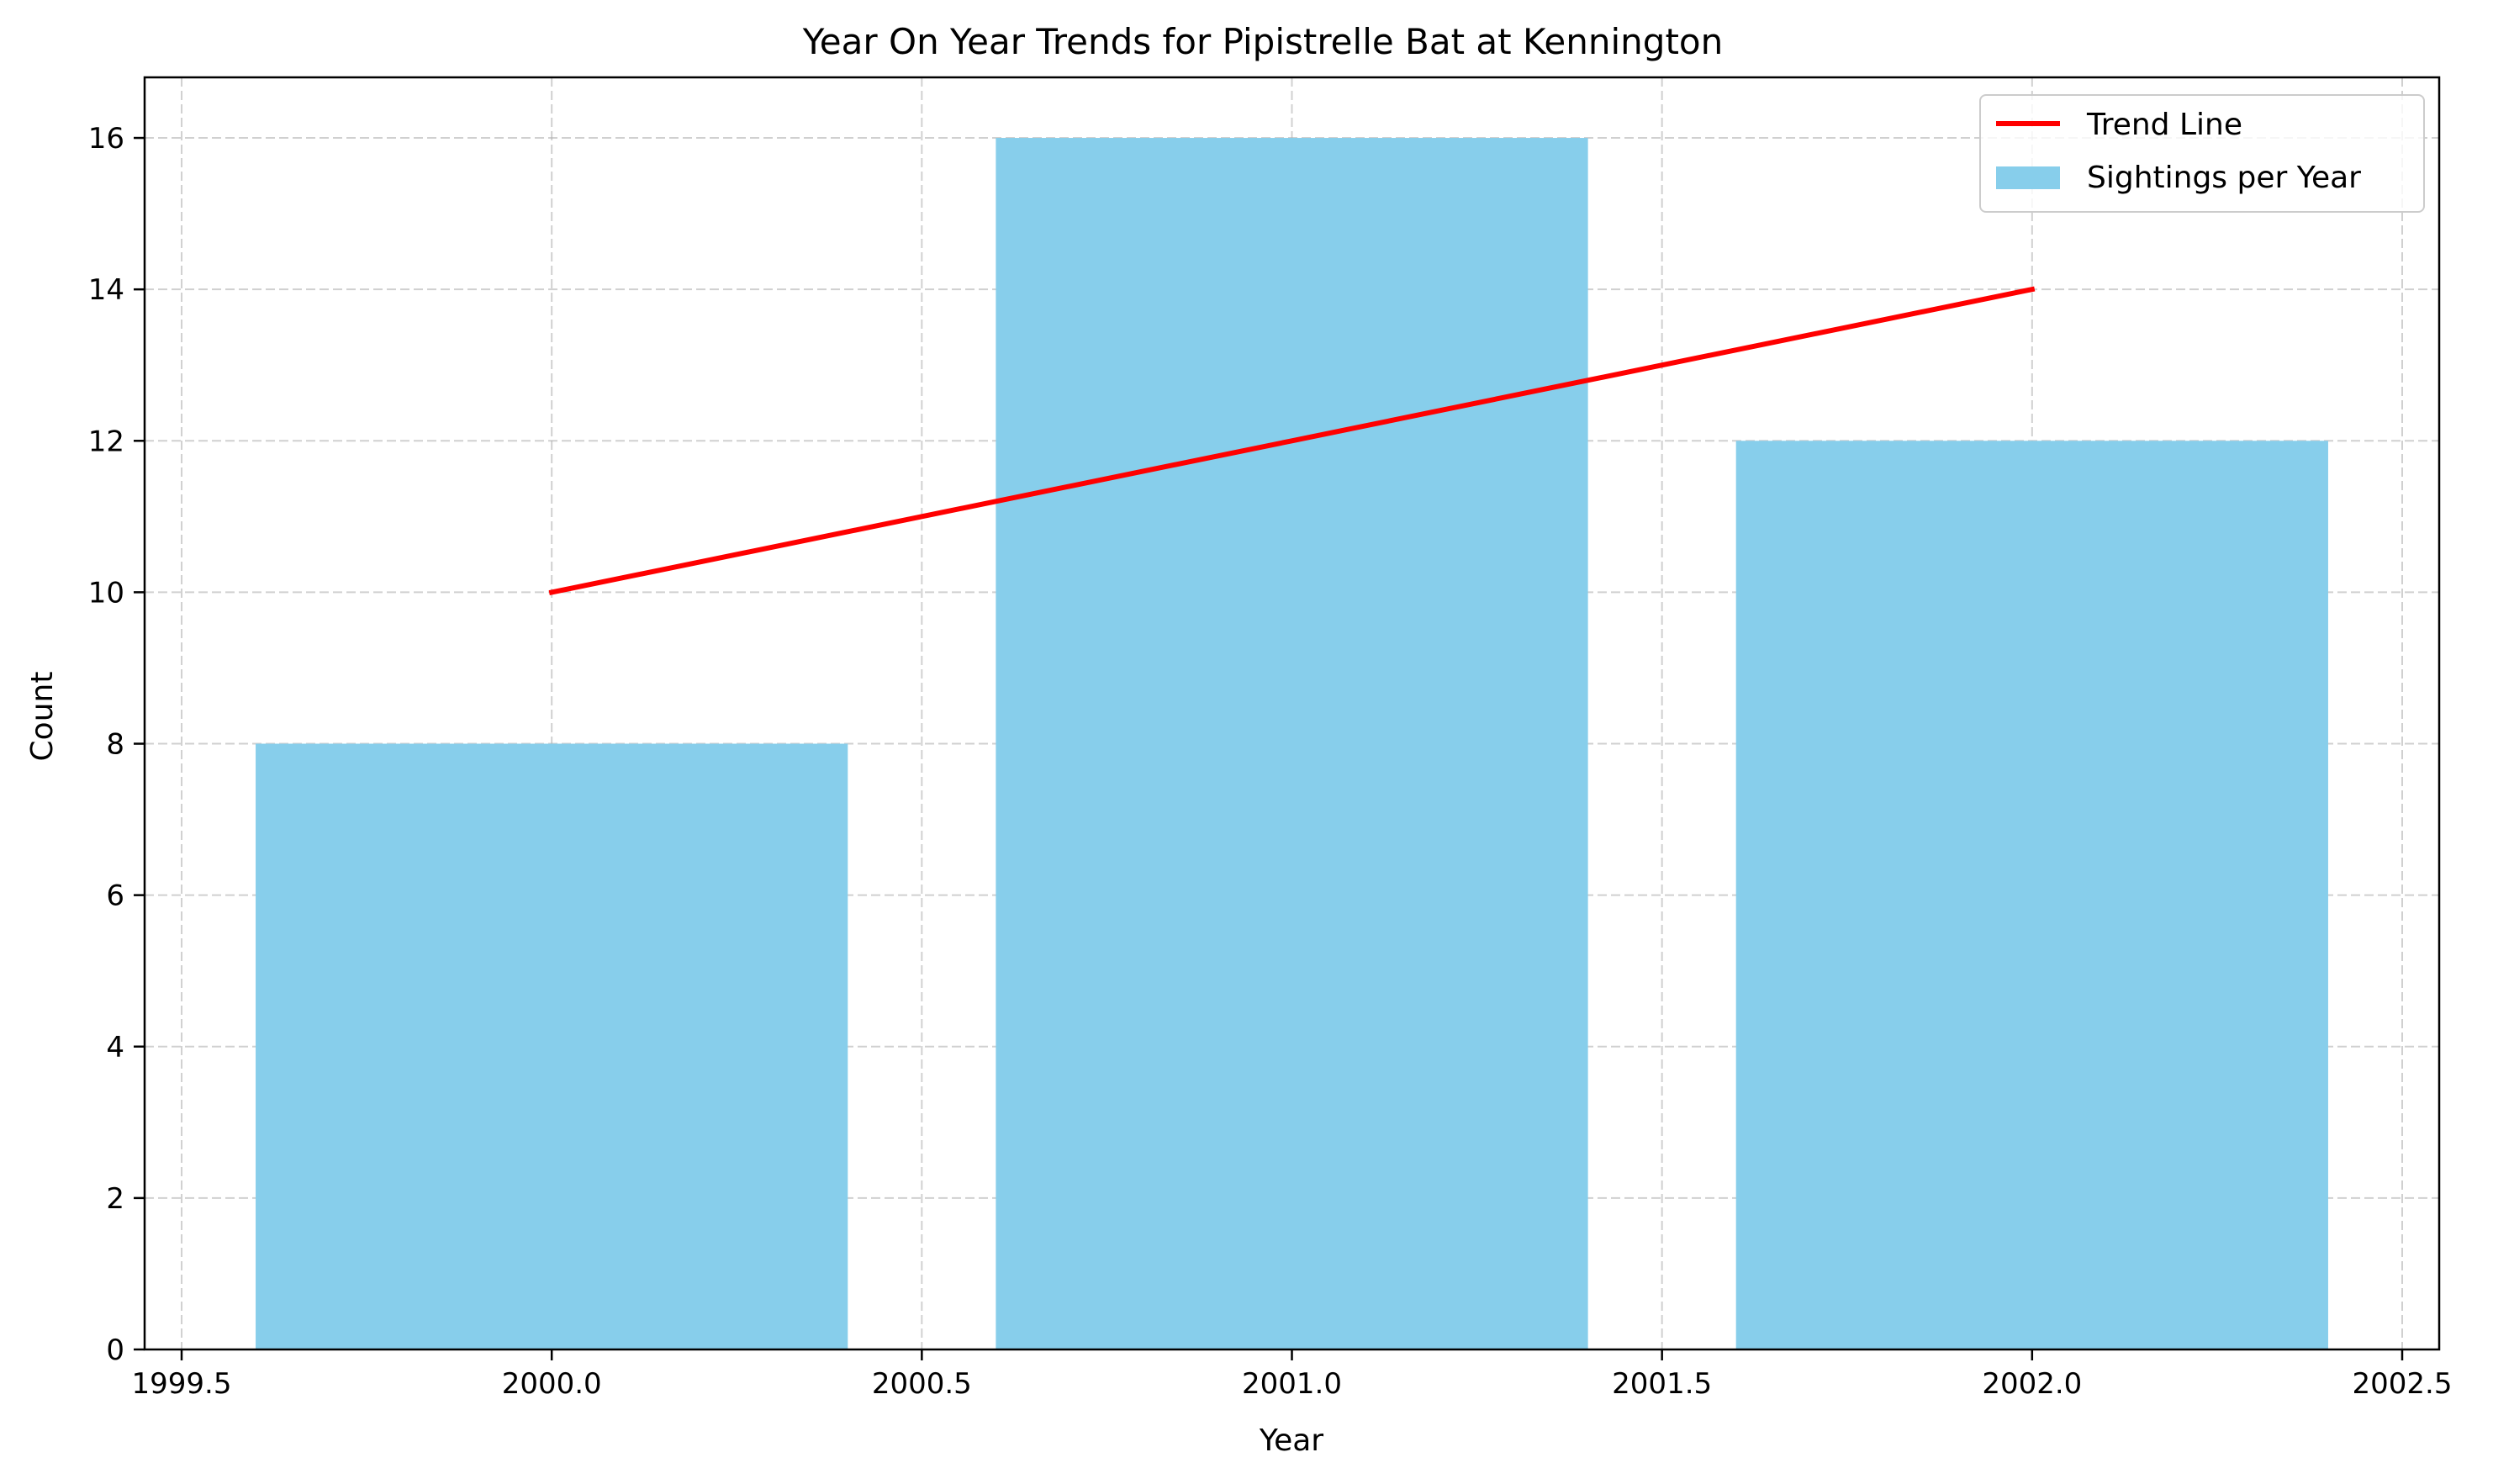  I want to click on x-tick-label: 2000.0, so click(552, 1384).